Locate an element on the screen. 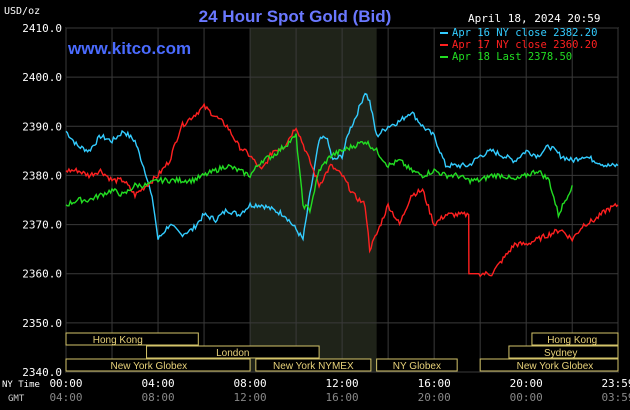  legend-entry: Apr 18 Last 2378.50 is located at coordinates (512, 57).